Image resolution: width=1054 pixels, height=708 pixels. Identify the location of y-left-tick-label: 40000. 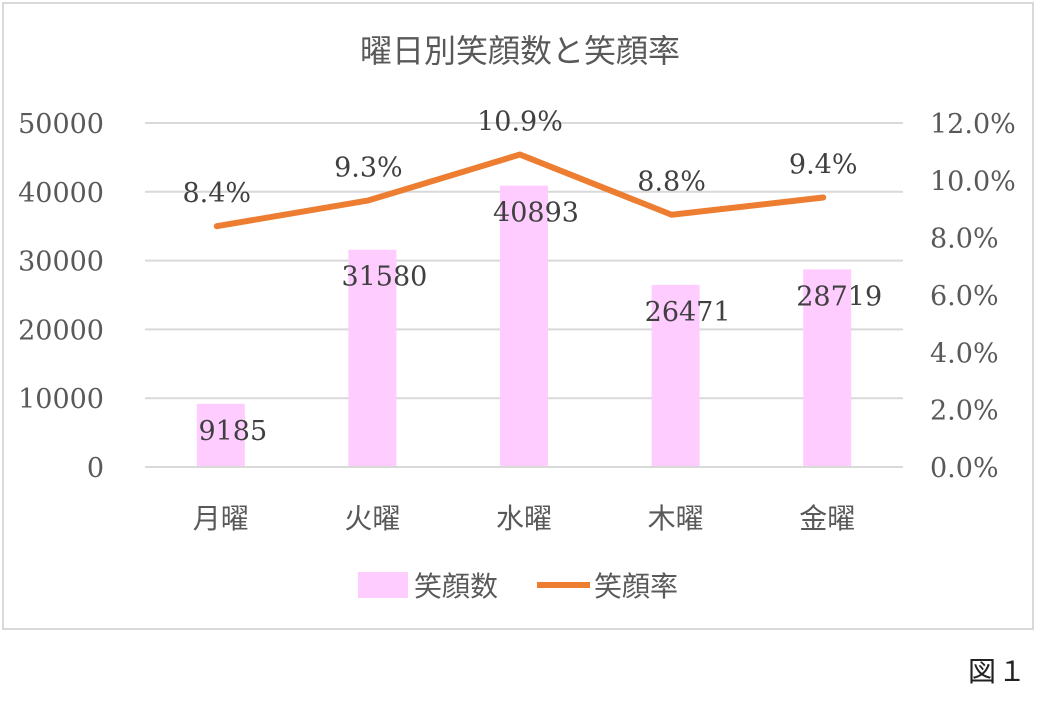
(61, 193).